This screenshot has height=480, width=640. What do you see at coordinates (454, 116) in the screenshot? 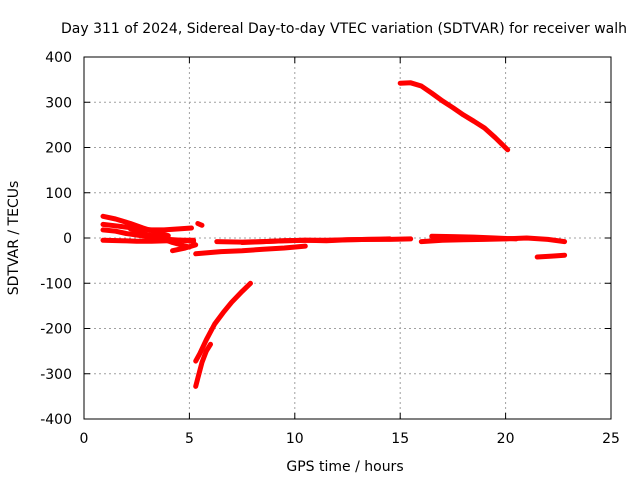
I see `series-line-s15` at bounding box center [454, 116].